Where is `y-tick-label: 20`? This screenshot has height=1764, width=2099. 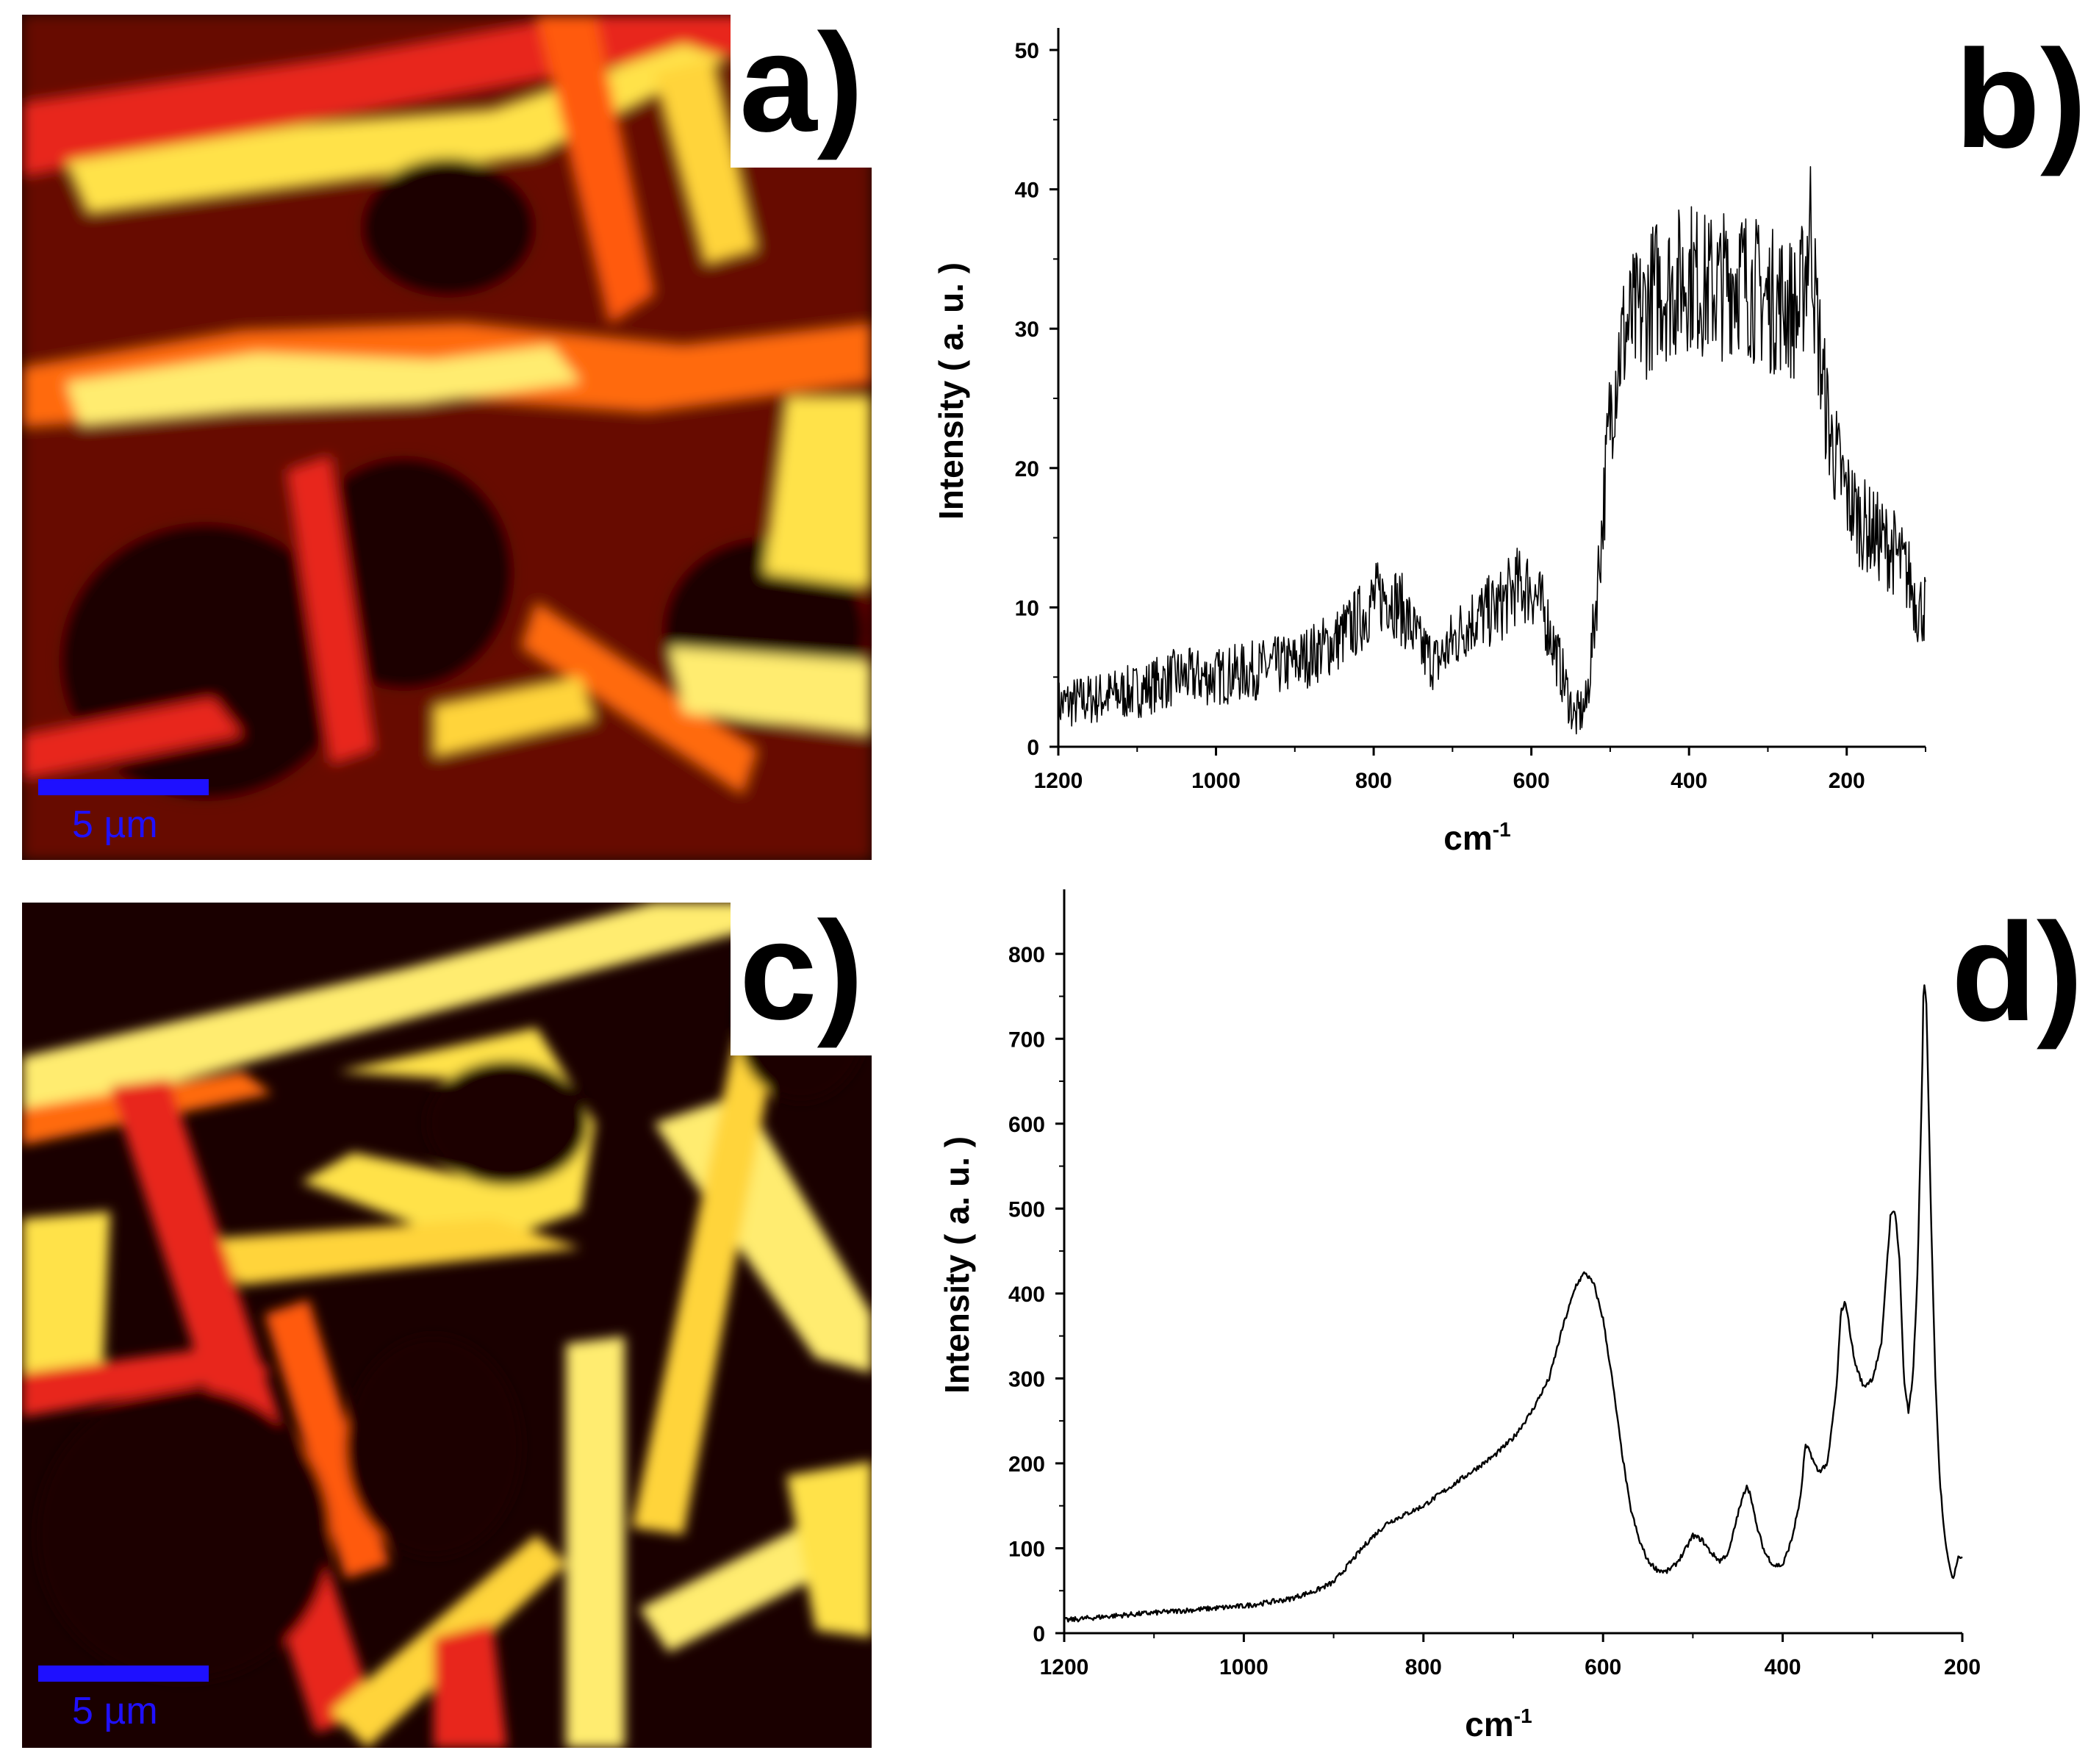 y-tick-label: 20 is located at coordinates (1027, 469).